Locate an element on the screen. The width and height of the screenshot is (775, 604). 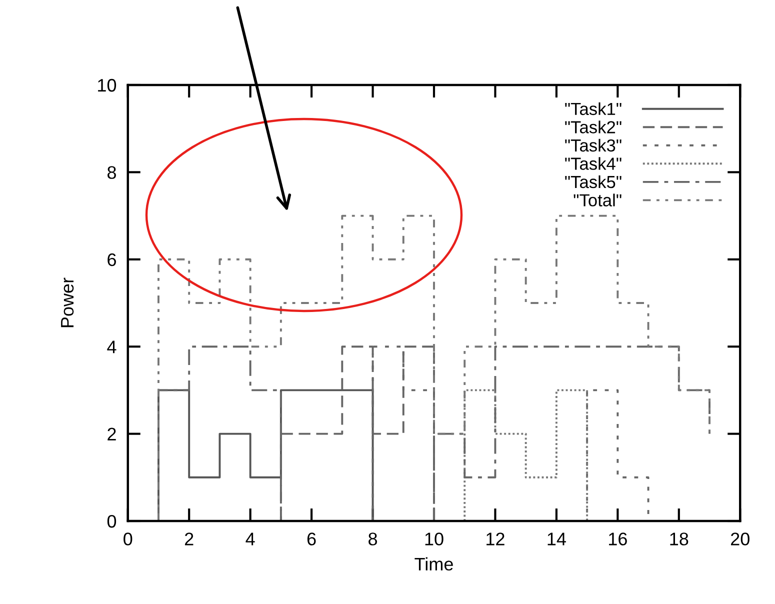
x-tick-label: 0 is located at coordinates (128, 539).